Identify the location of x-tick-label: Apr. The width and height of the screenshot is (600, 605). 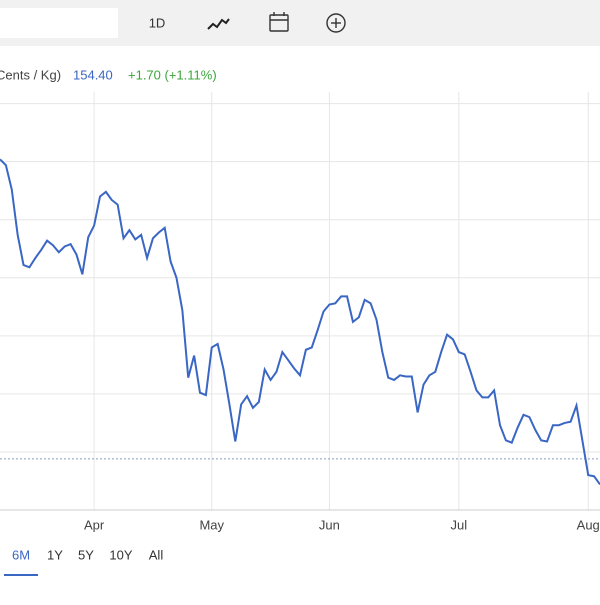
(94, 524).